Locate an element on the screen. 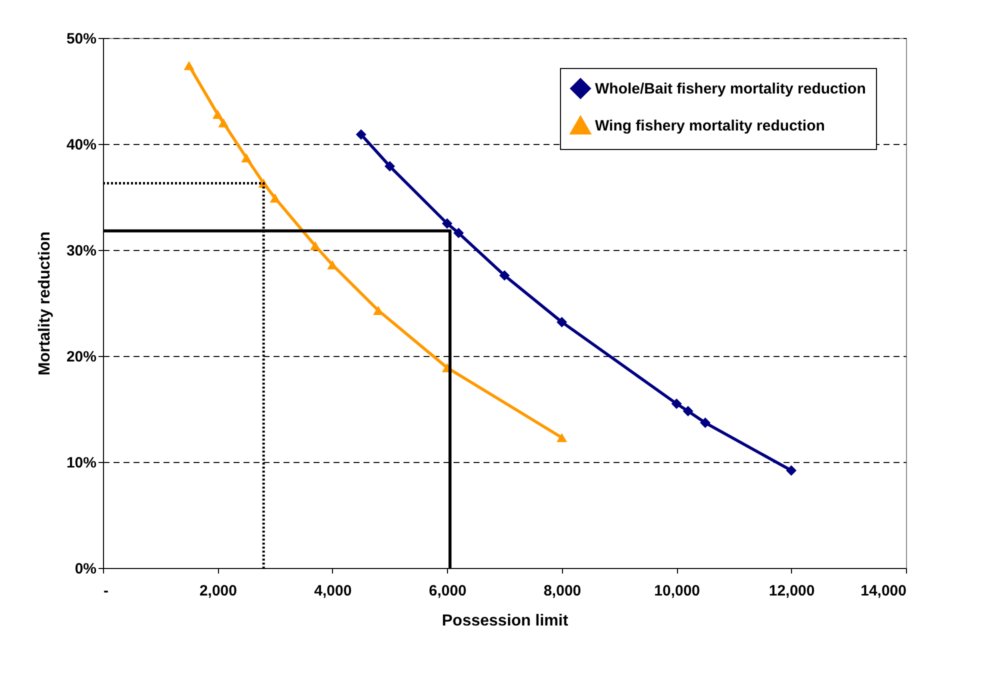  y-tick-label: 20% is located at coordinates (81, 357).